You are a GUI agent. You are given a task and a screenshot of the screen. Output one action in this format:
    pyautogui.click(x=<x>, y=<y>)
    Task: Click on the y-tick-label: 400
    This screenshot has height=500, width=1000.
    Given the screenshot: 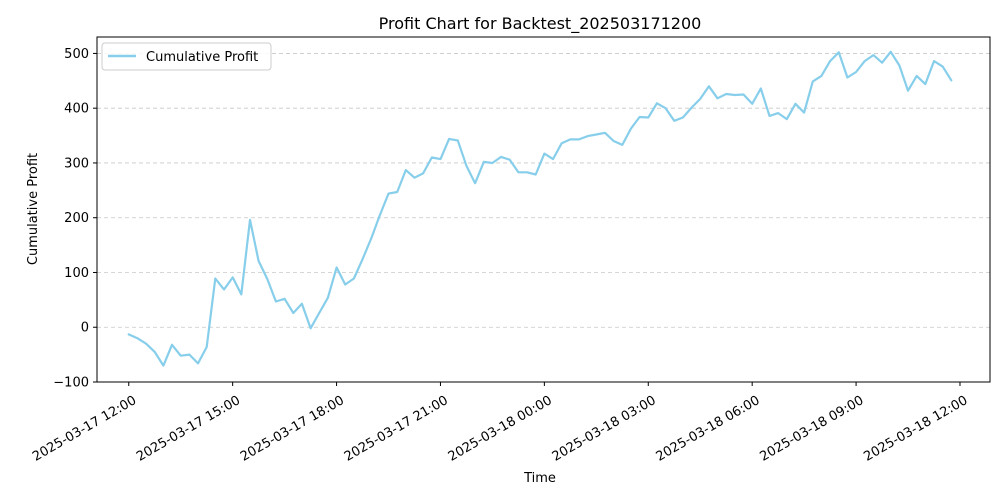 What is the action you would take?
    pyautogui.click(x=76, y=109)
    